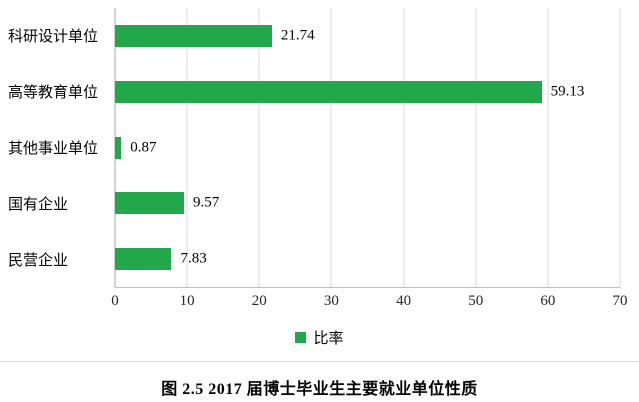  What do you see at coordinates (38, 204) in the screenshot?
I see `category-label: 国有企业` at bounding box center [38, 204].